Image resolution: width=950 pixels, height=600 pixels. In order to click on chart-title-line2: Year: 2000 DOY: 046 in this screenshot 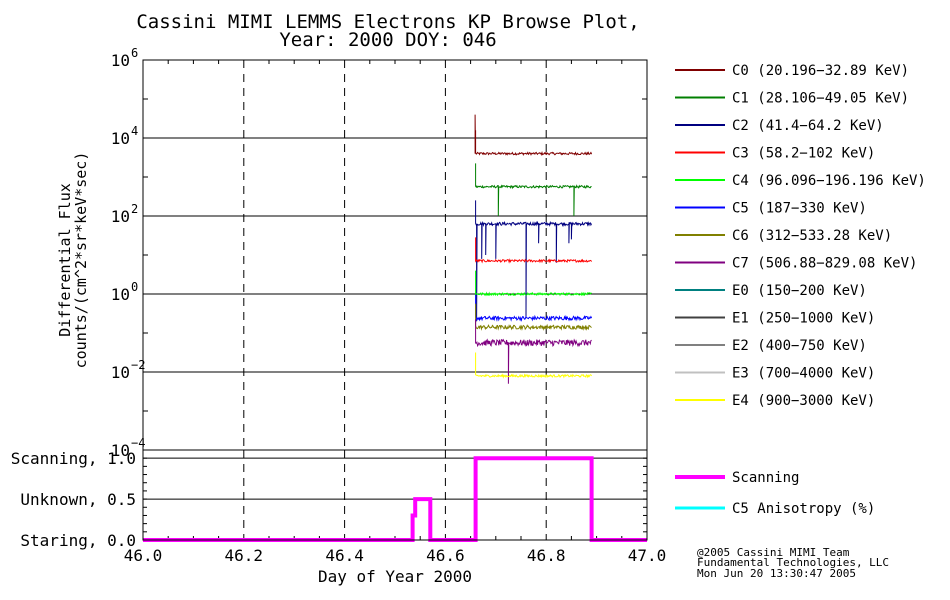, I will do `click(387, 40)`.